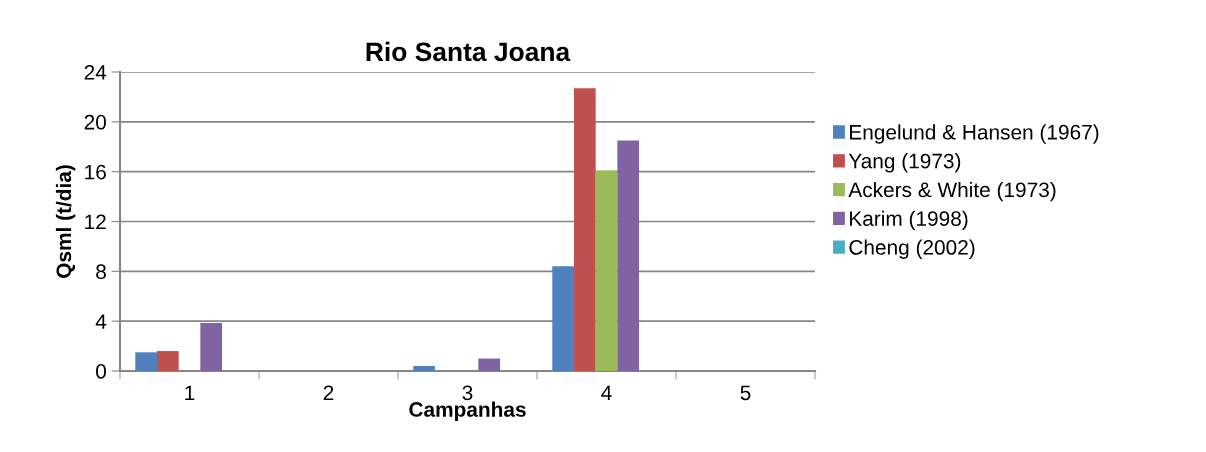 The width and height of the screenshot is (1206, 452). What do you see at coordinates (95, 122) in the screenshot?
I see `y-tick-label: 20` at bounding box center [95, 122].